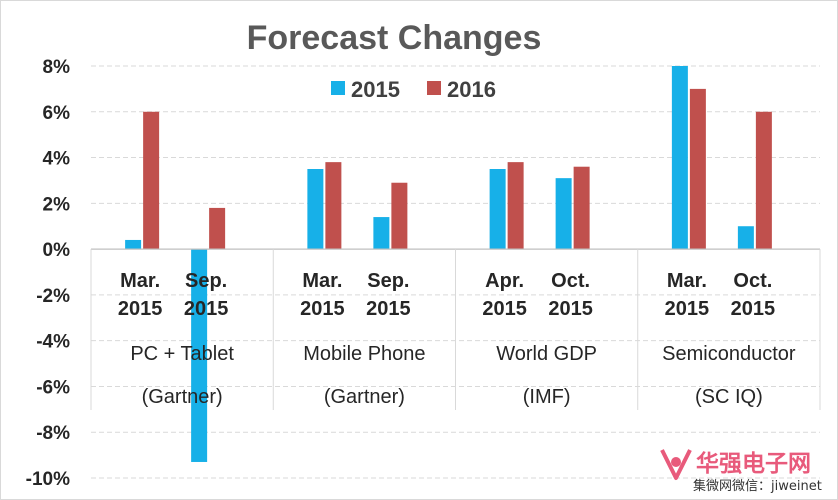 This screenshot has width=838, height=500. Describe the element at coordinates (413, 89) in the screenshot. I see `legend: 2015 2016` at that location.